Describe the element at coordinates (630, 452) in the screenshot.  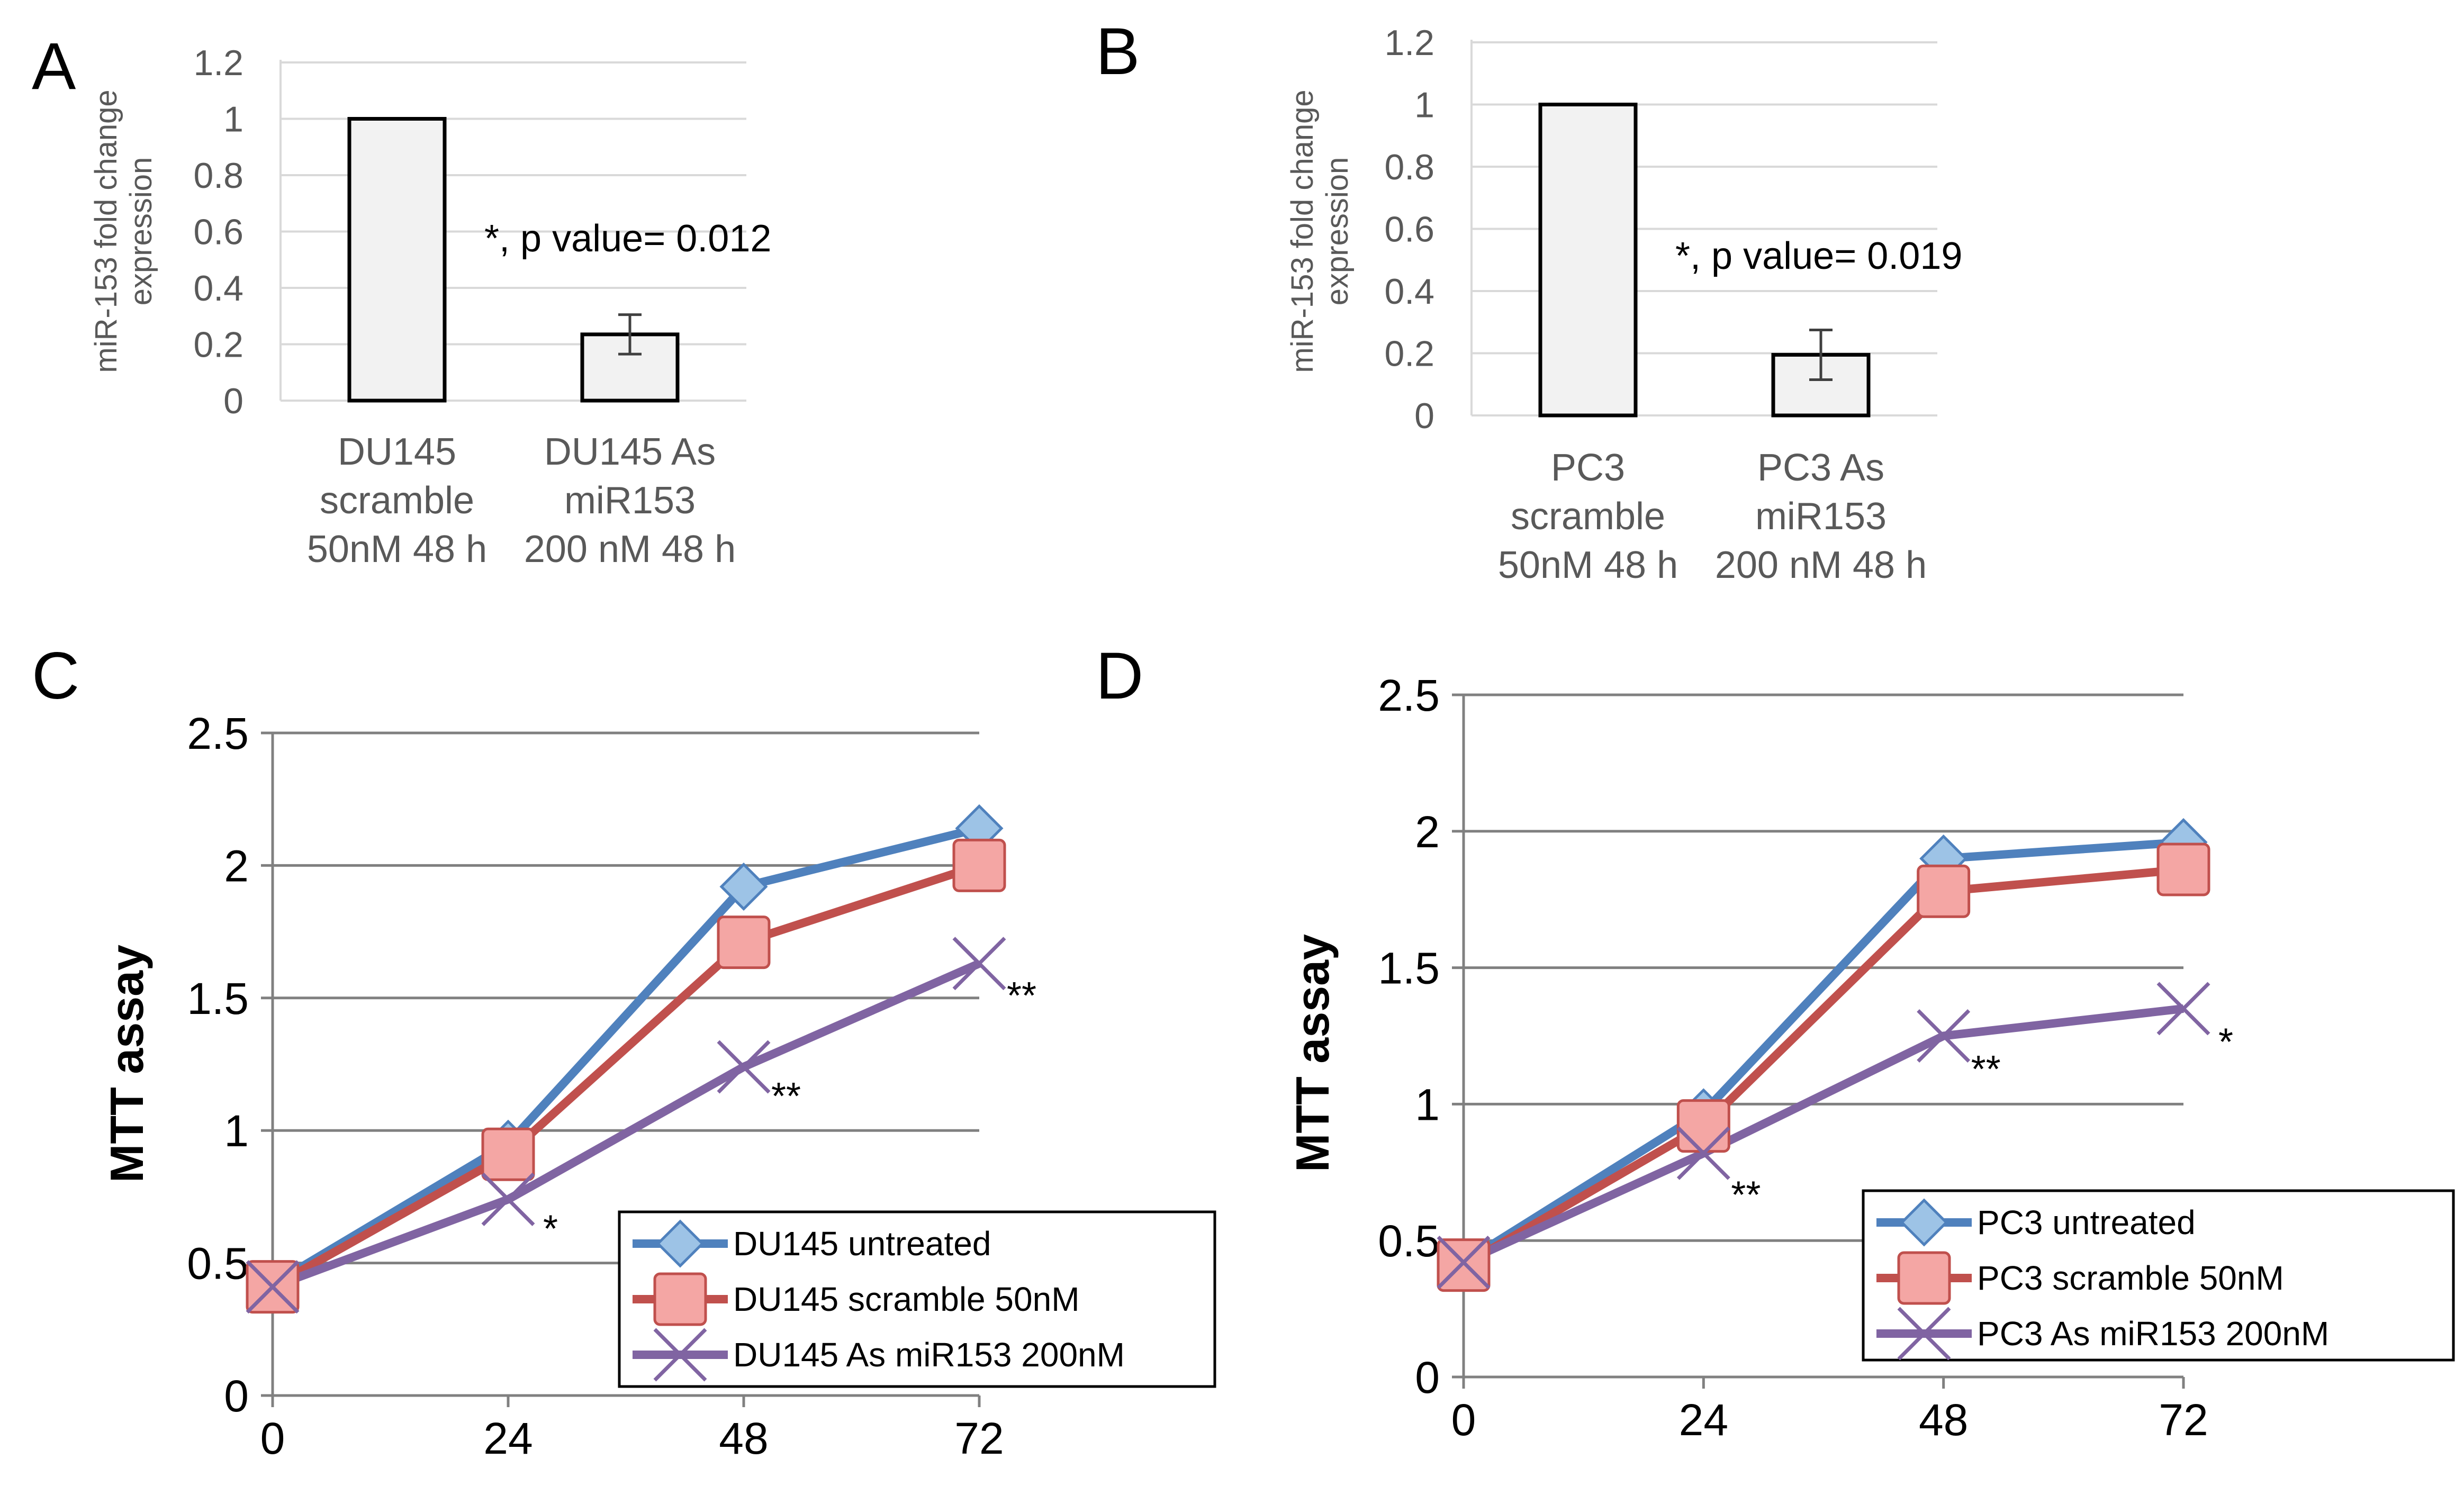
I see `x-category-label-line: DU145 As` at that location.